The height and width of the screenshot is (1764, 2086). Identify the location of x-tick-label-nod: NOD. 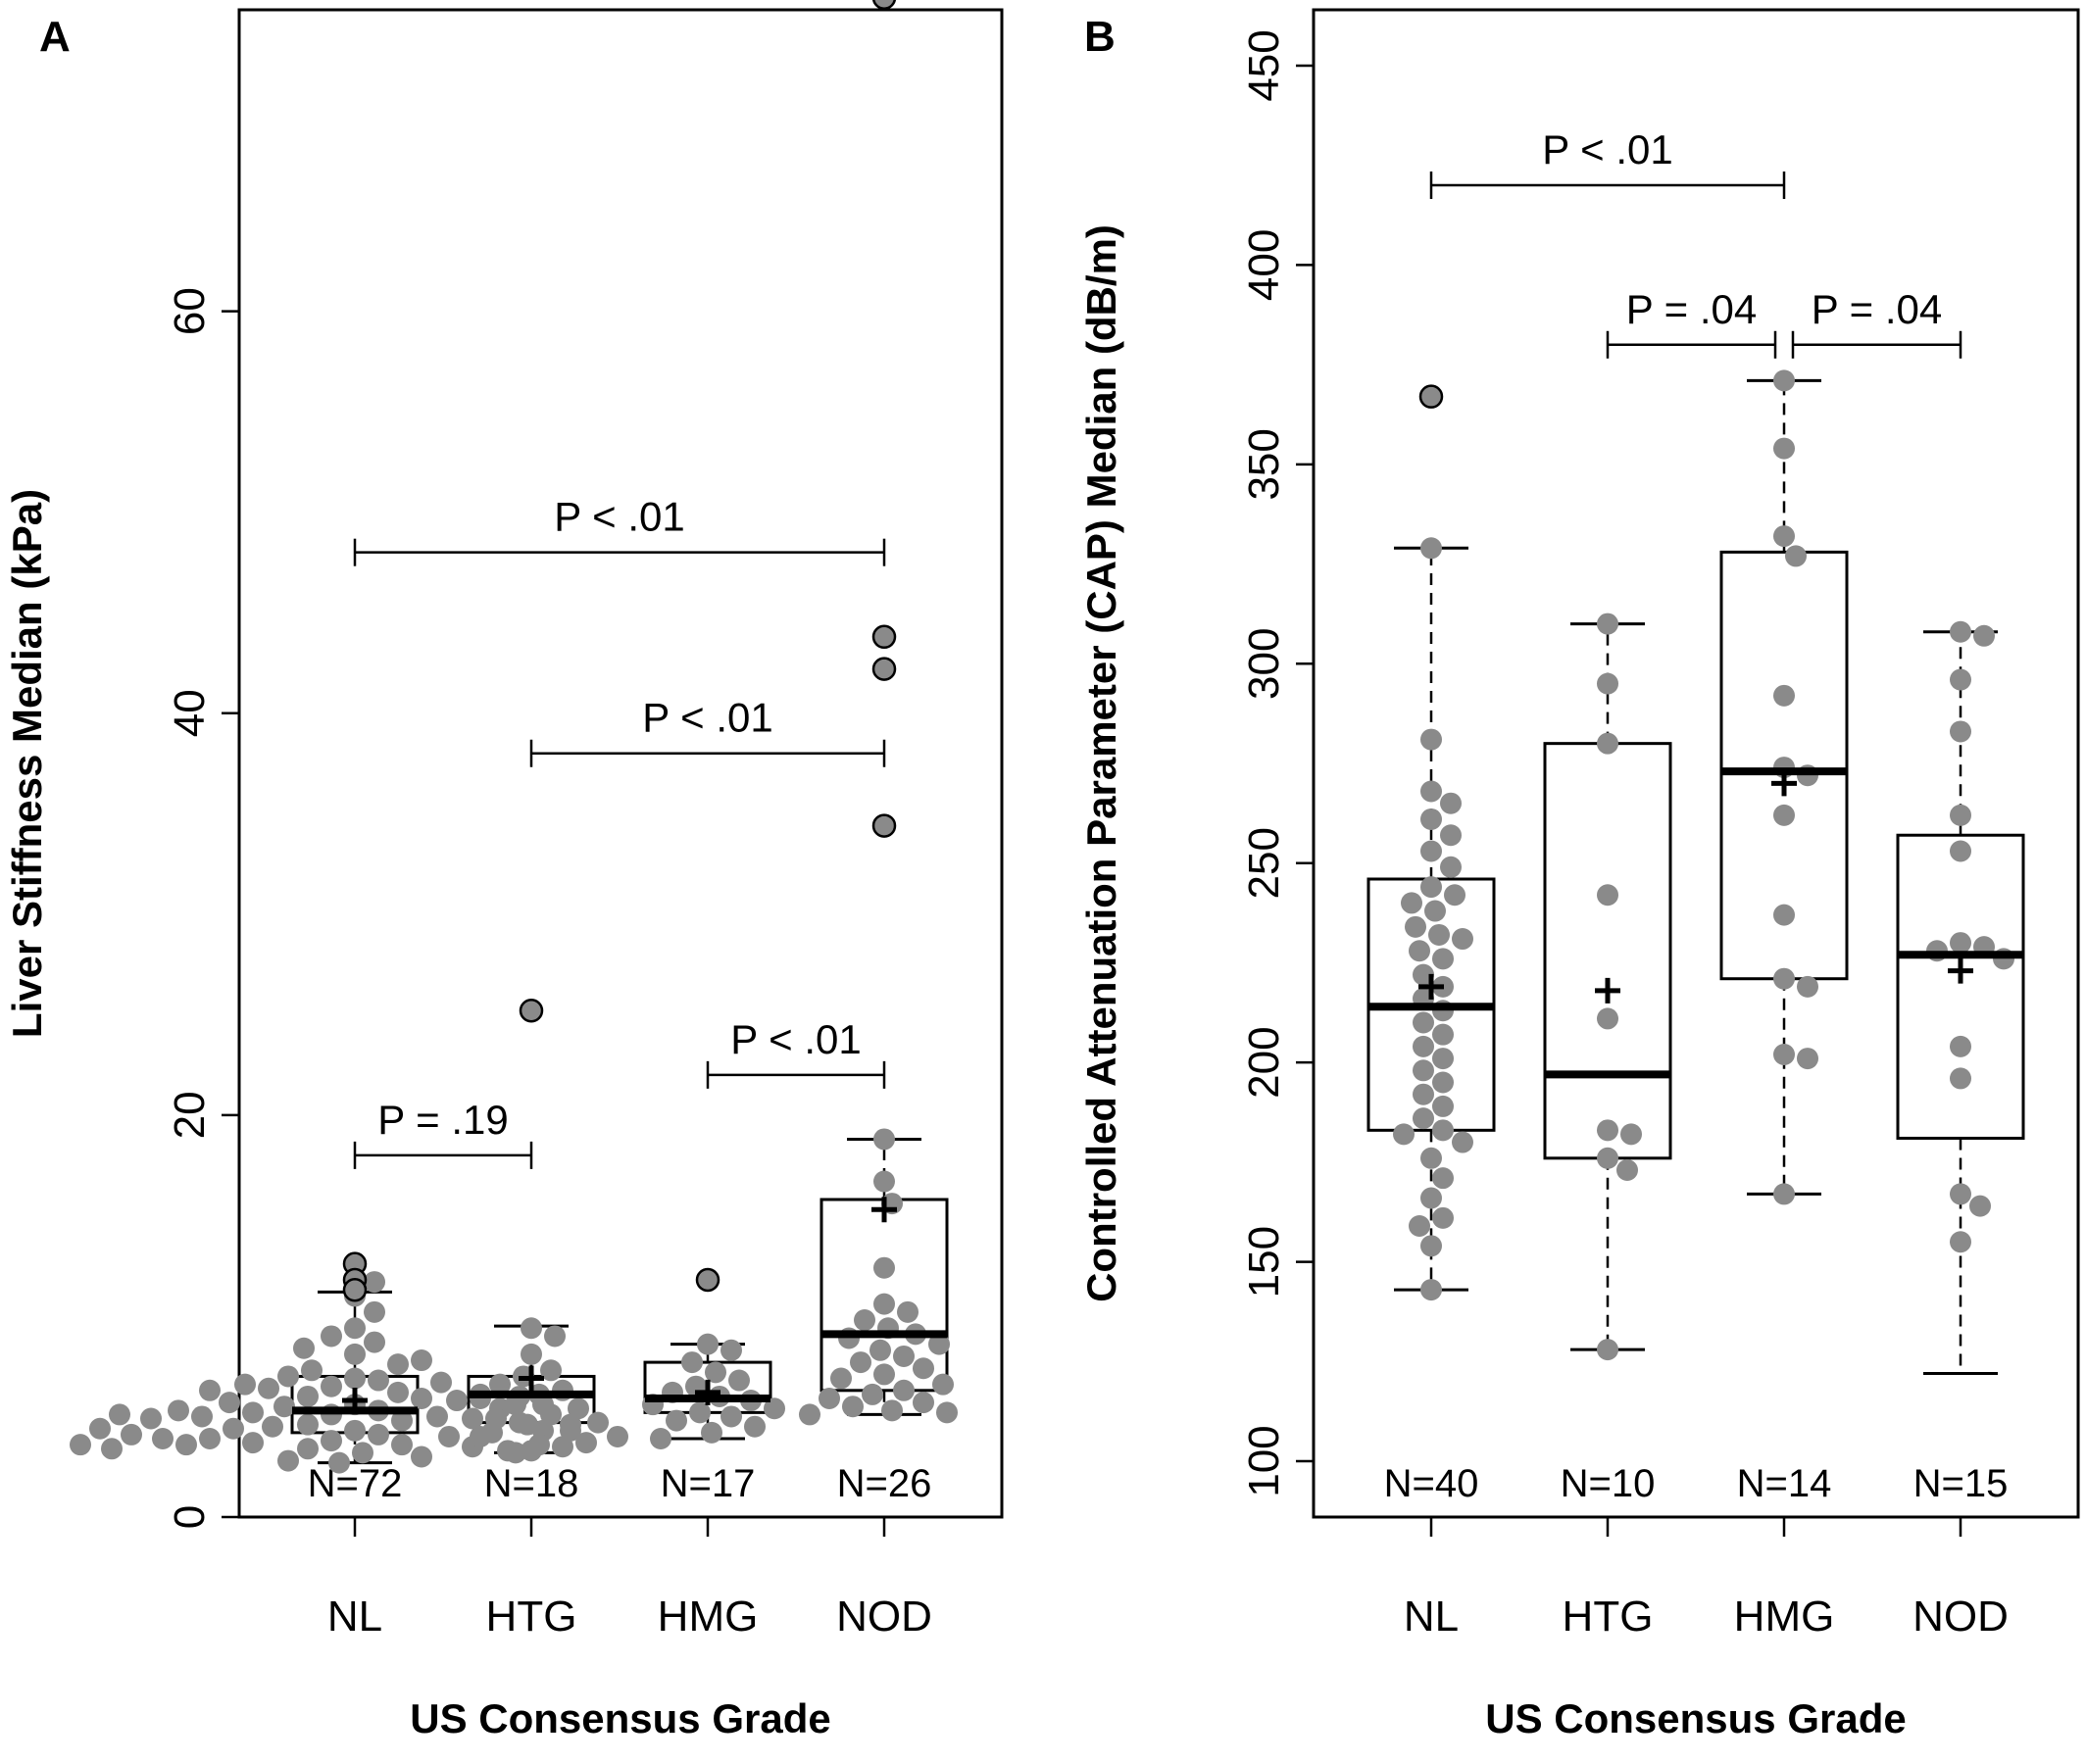
(884, 1616).